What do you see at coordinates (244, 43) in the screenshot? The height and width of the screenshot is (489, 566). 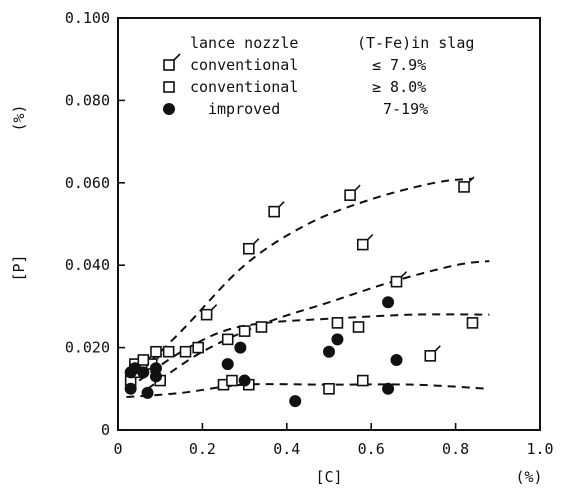 I see `legend-header-nozzle: lance nozzle` at bounding box center [244, 43].